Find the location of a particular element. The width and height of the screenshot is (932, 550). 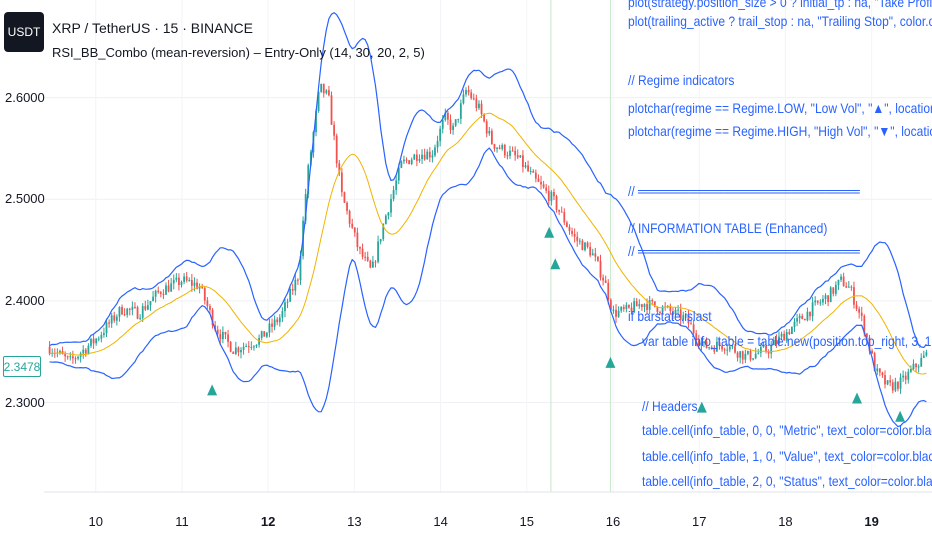

code-line: // Regime indicators is located at coordinates (681, 80).